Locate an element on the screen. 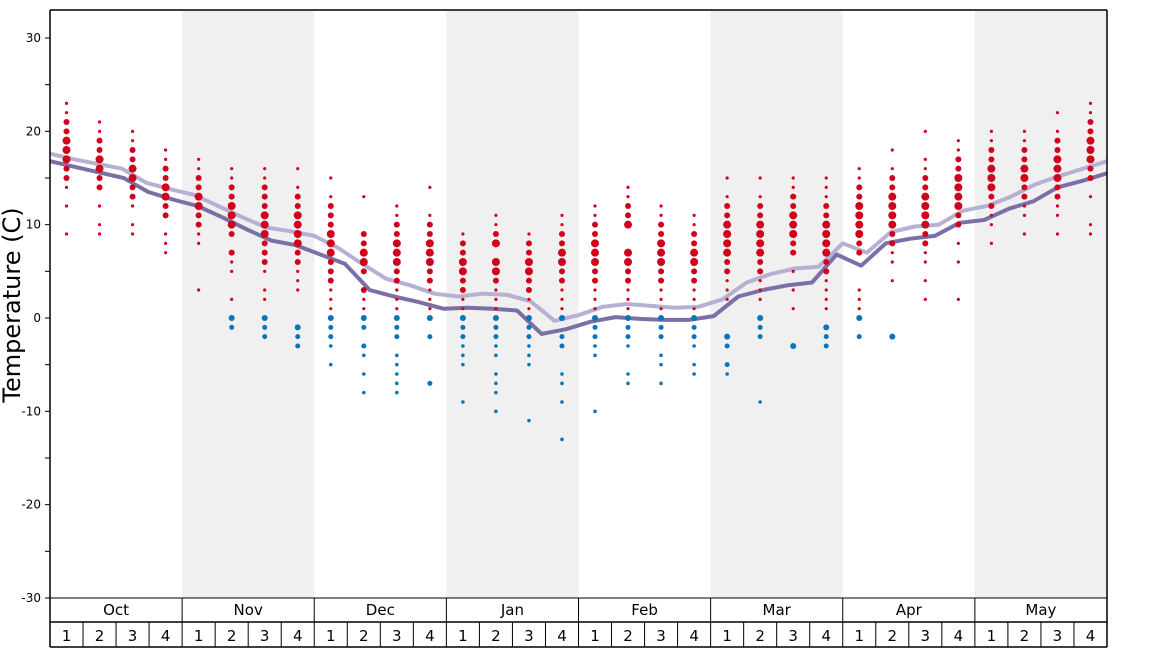  y-tick-label: 10 is located at coordinates (33, 225).